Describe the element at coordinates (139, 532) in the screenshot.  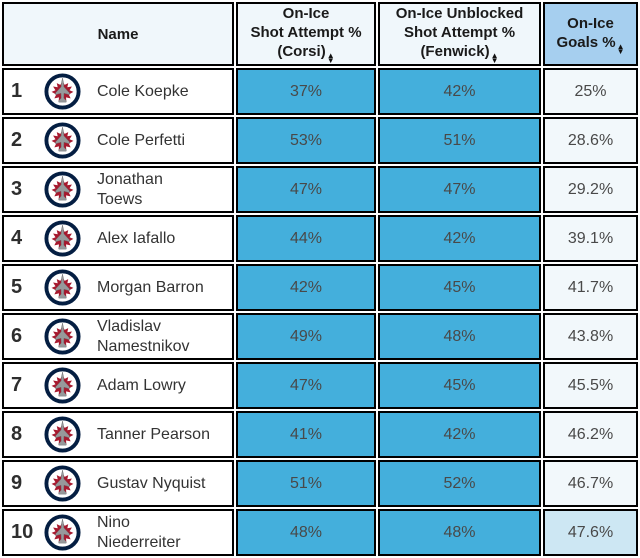
I see `player-name: Nino Niederreiter` at that location.